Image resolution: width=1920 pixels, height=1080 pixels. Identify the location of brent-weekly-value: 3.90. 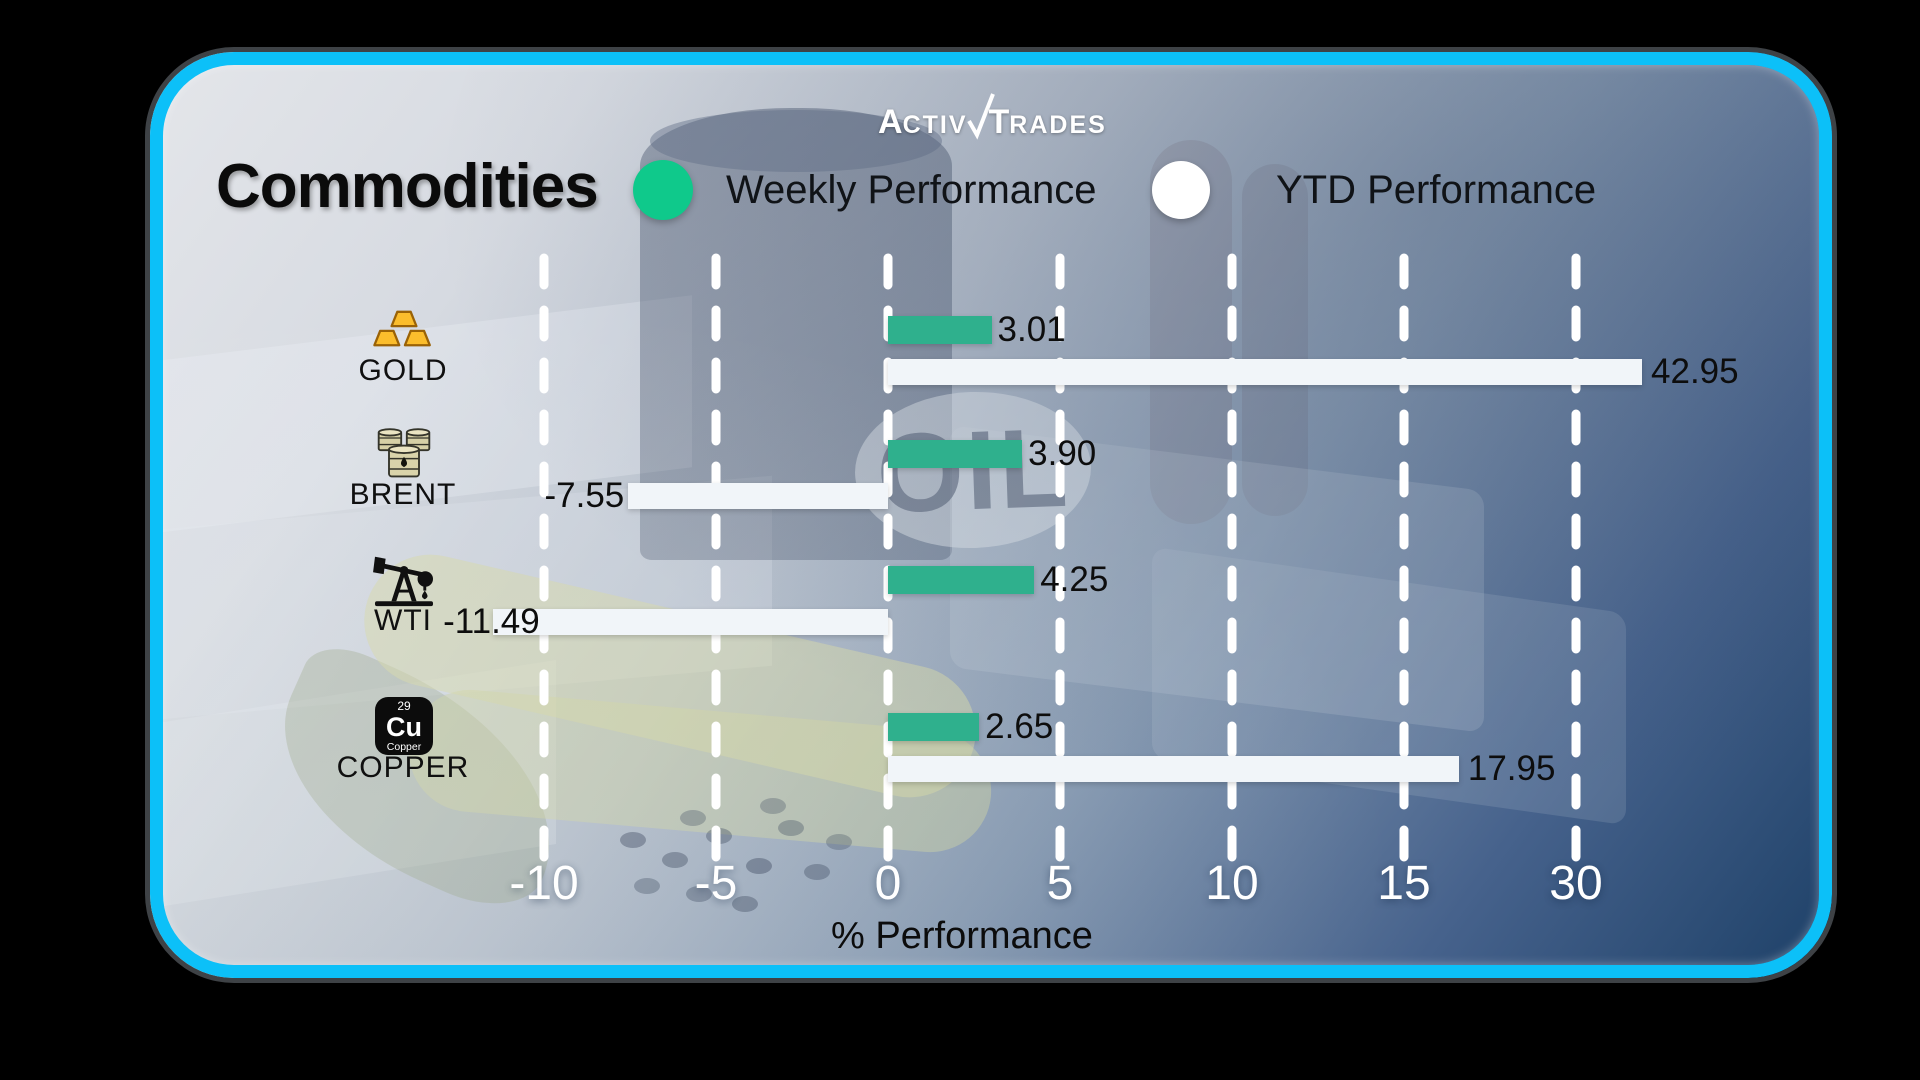
(1062, 453).